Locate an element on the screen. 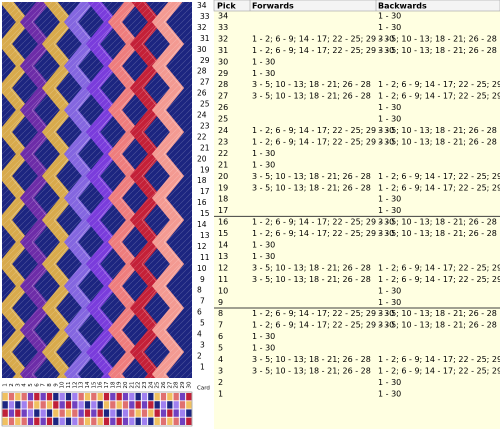  pick-label: 17 is located at coordinates (205, 191).